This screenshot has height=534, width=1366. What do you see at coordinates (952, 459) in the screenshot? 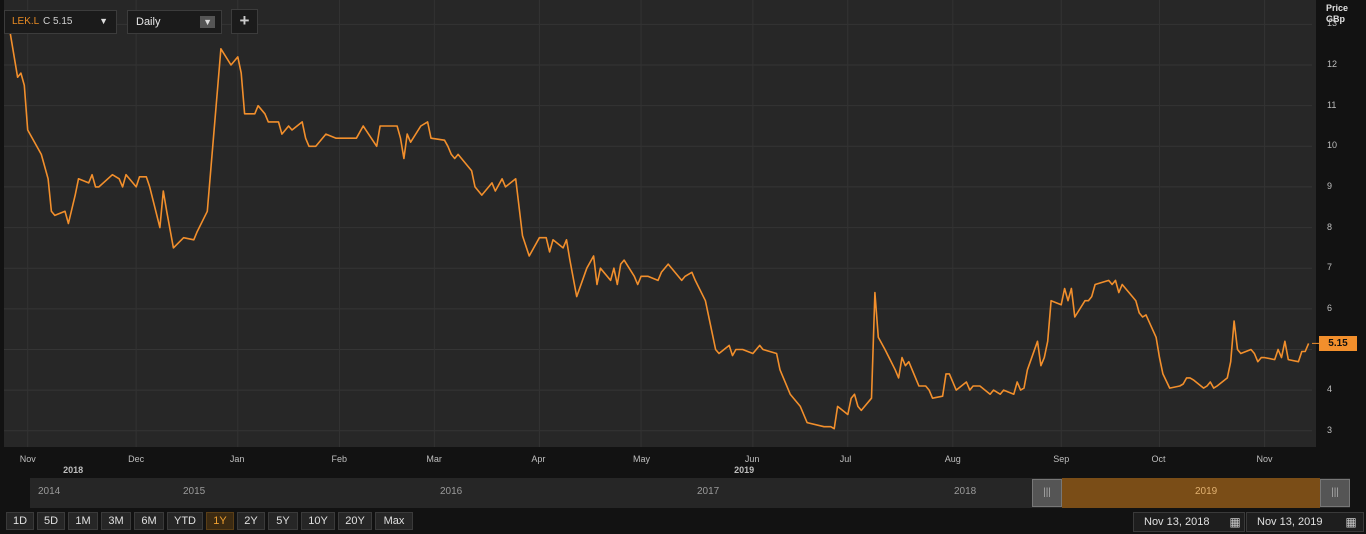
I see `x-tick-label: Aug` at bounding box center [952, 459].